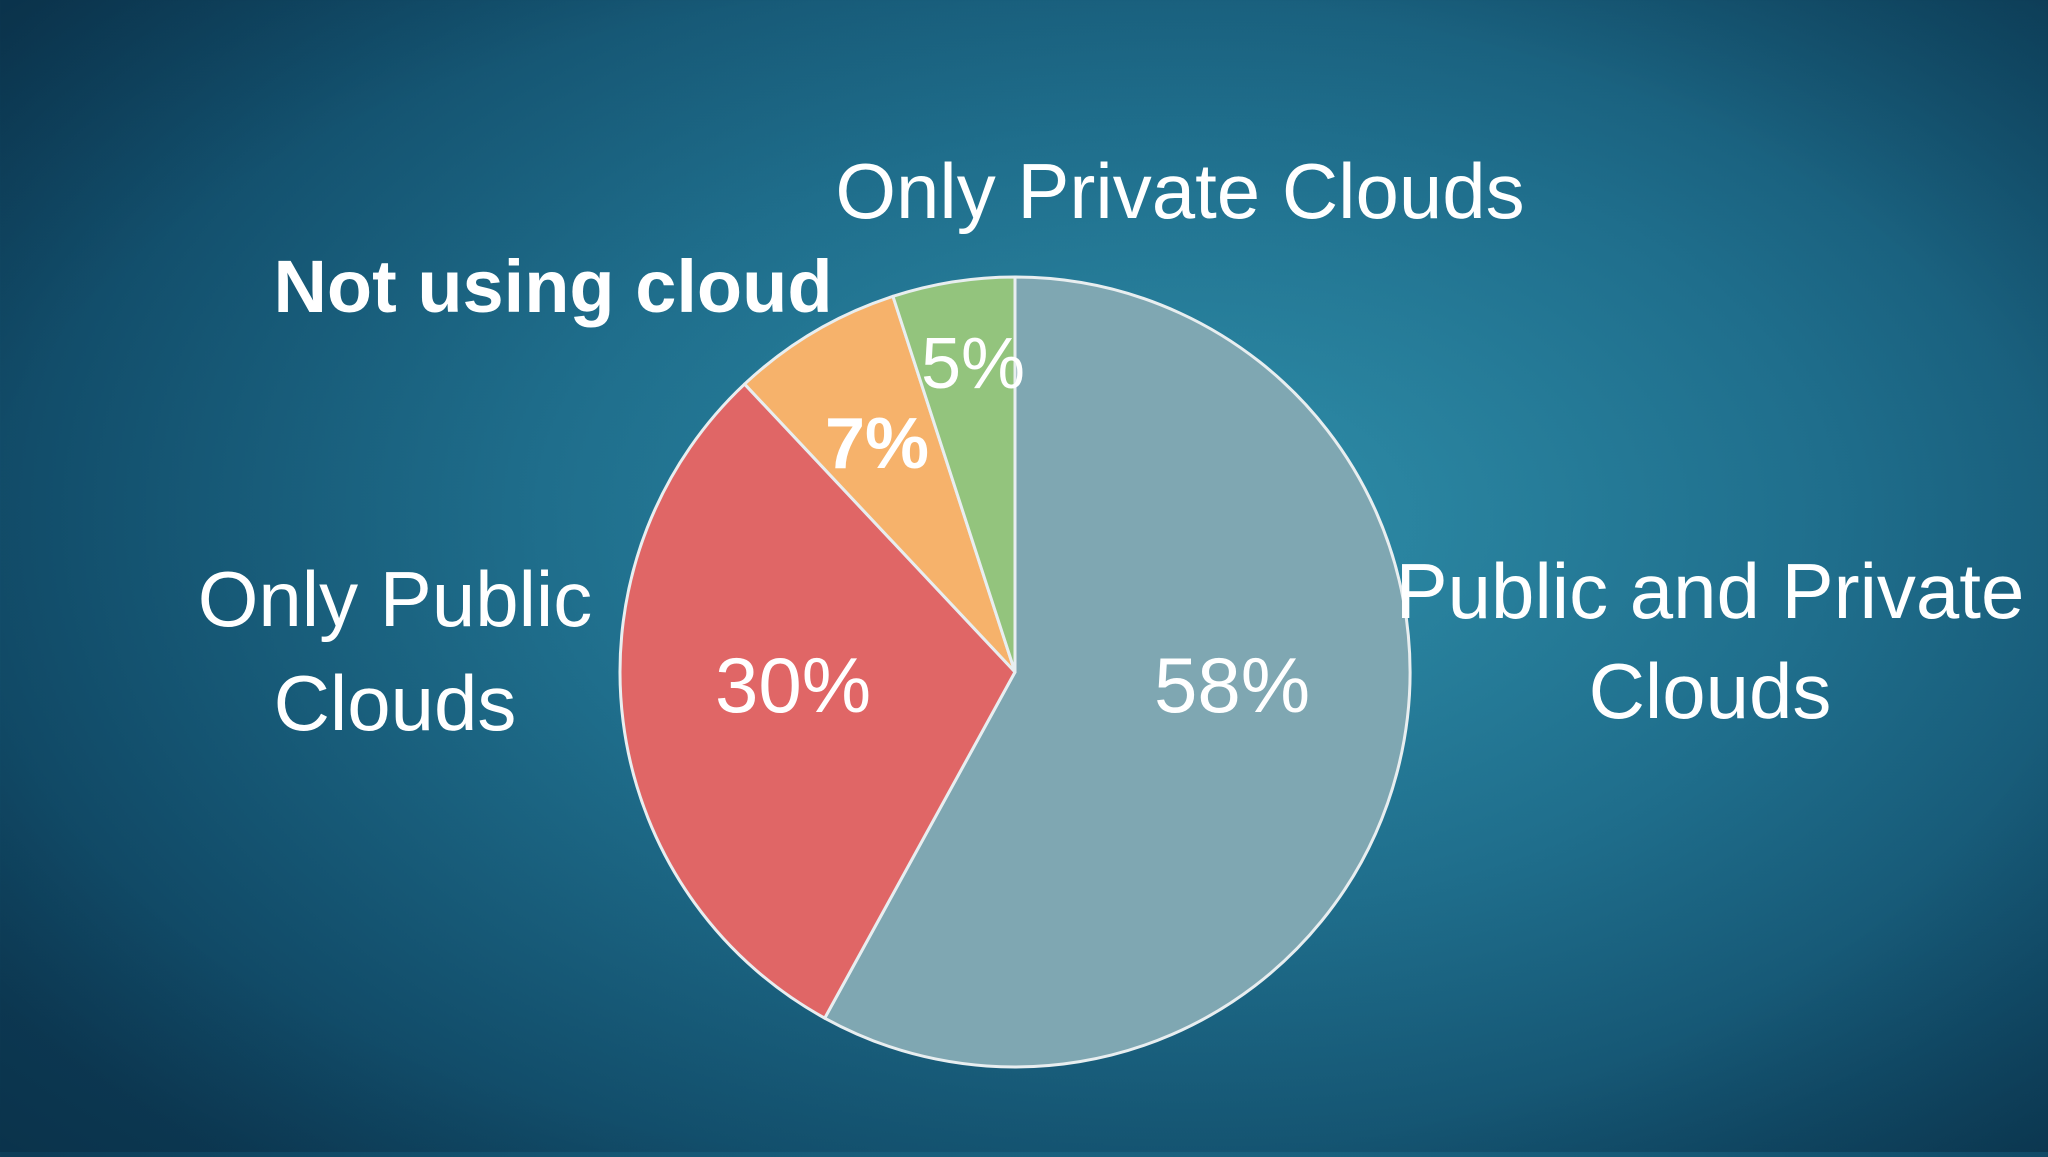 This screenshot has width=2048, height=1157. What do you see at coordinates (1232, 685) in the screenshot?
I see `value-label-public-and-private-clouds: 58%` at bounding box center [1232, 685].